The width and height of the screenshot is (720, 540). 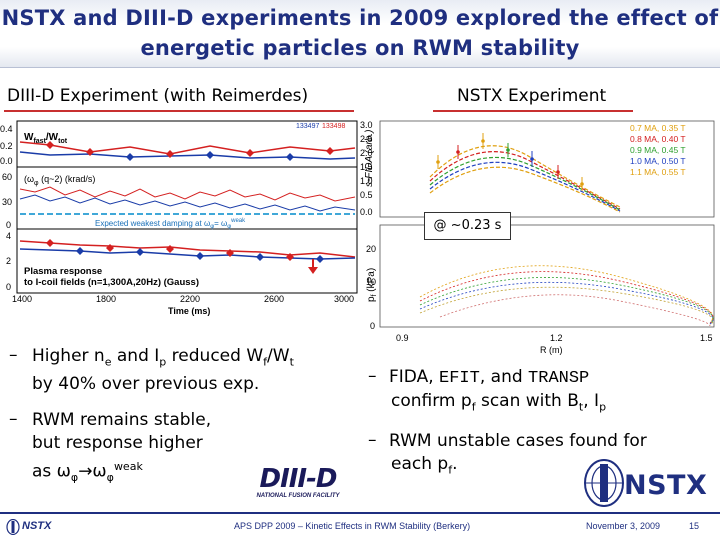 What do you see at coordinates (694, 526) in the screenshot?
I see `footer-page-number: 15` at bounding box center [694, 526].